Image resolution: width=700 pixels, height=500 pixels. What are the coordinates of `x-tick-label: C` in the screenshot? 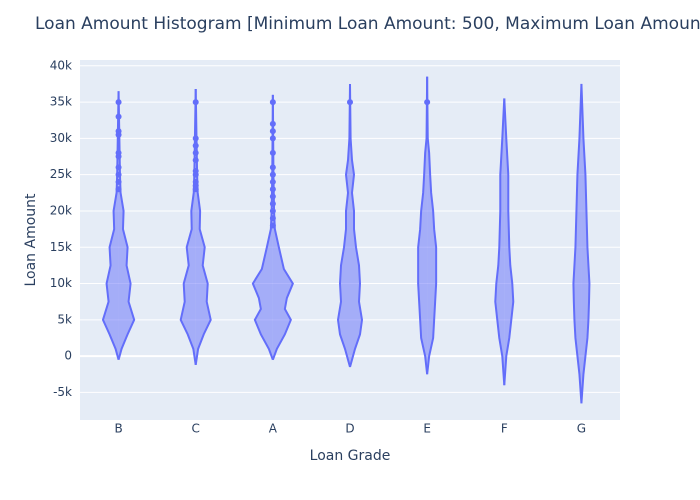 It's located at (196, 429).